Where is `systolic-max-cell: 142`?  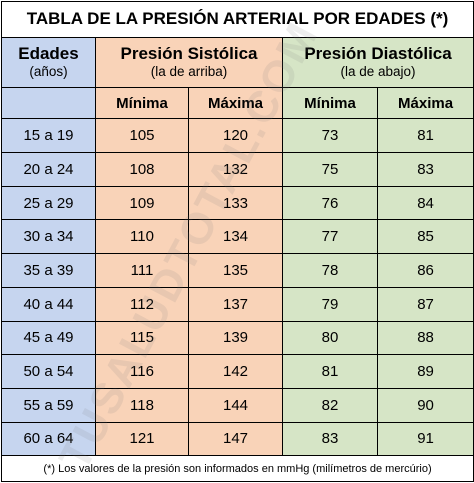 systolic-max-cell: 142 is located at coordinates (235, 371).